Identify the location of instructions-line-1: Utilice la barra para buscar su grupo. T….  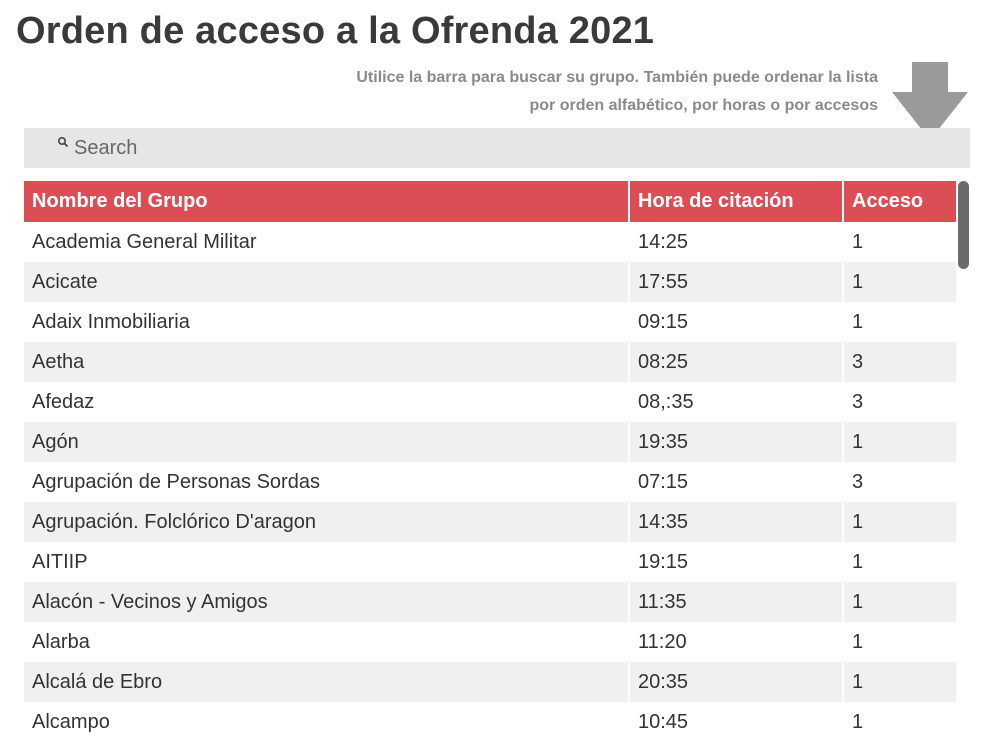
(617, 77).